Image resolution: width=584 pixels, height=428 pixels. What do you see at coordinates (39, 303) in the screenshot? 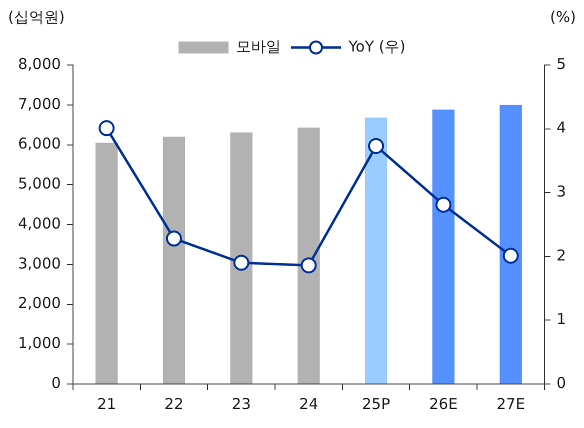
I see `y-tick-label: 2,000` at bounding box center [39, 303].